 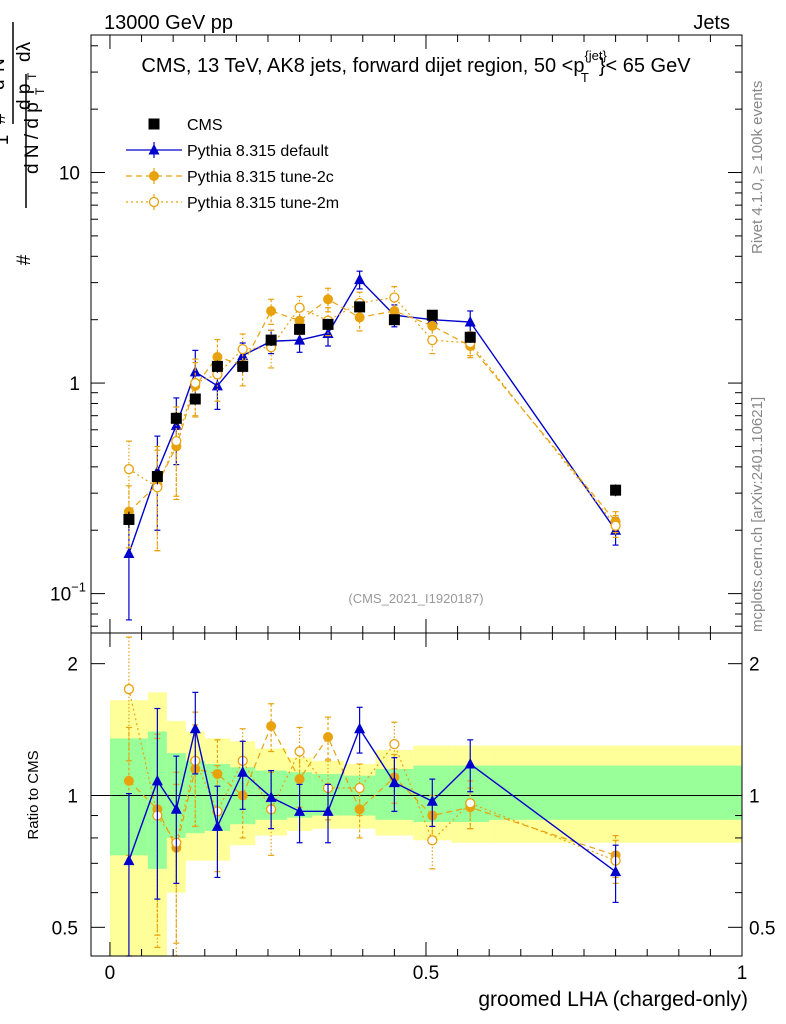 I want to click on legend-pythia-8-315-default-marker, so click(x=154, y=149).